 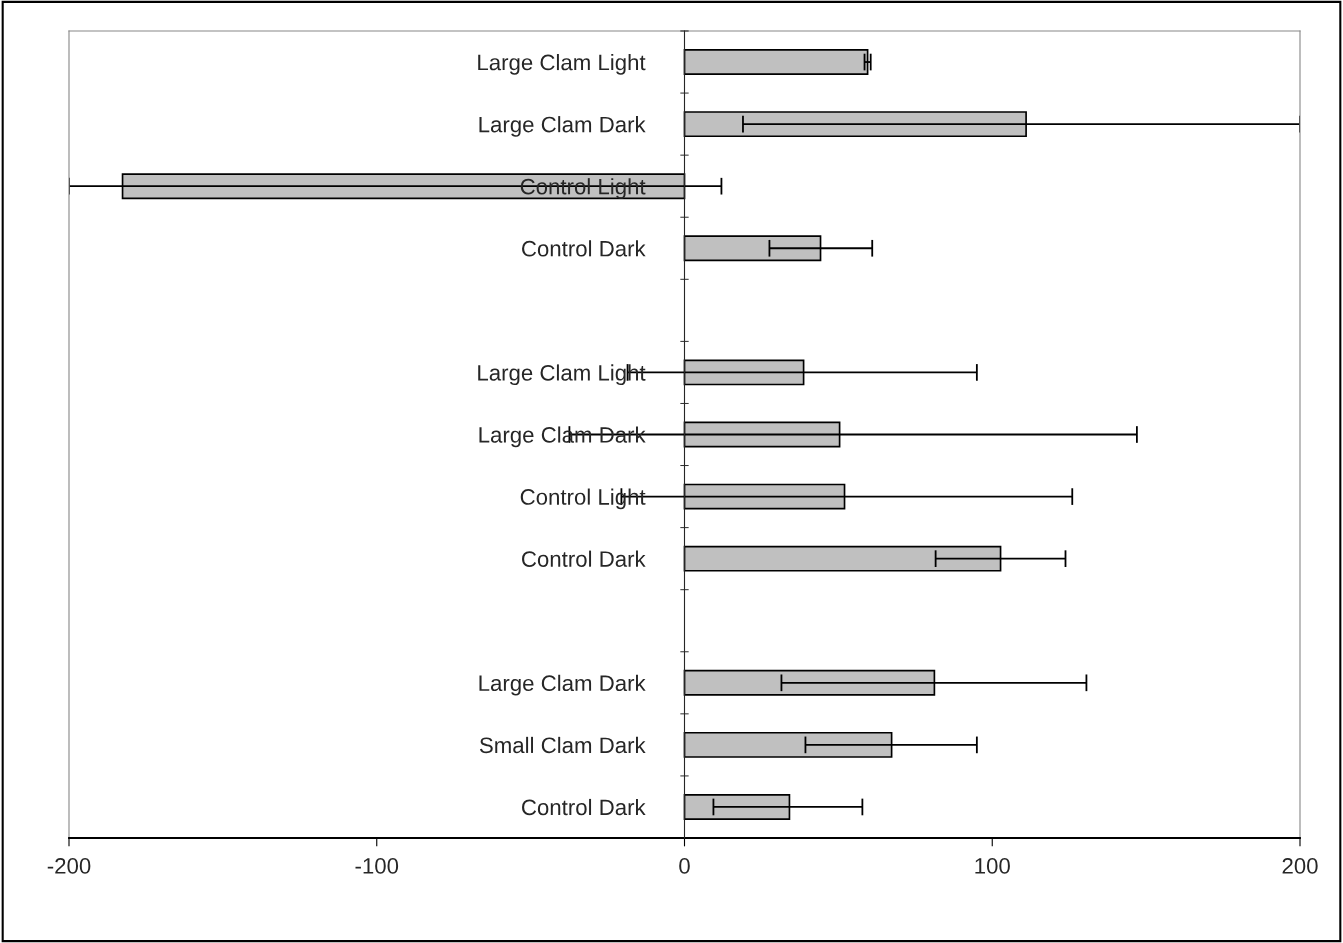 What do you see at coordinates (684, 866) in the screenshot?
I see `x-tick-label: 0` at bounding box center [684, 866].